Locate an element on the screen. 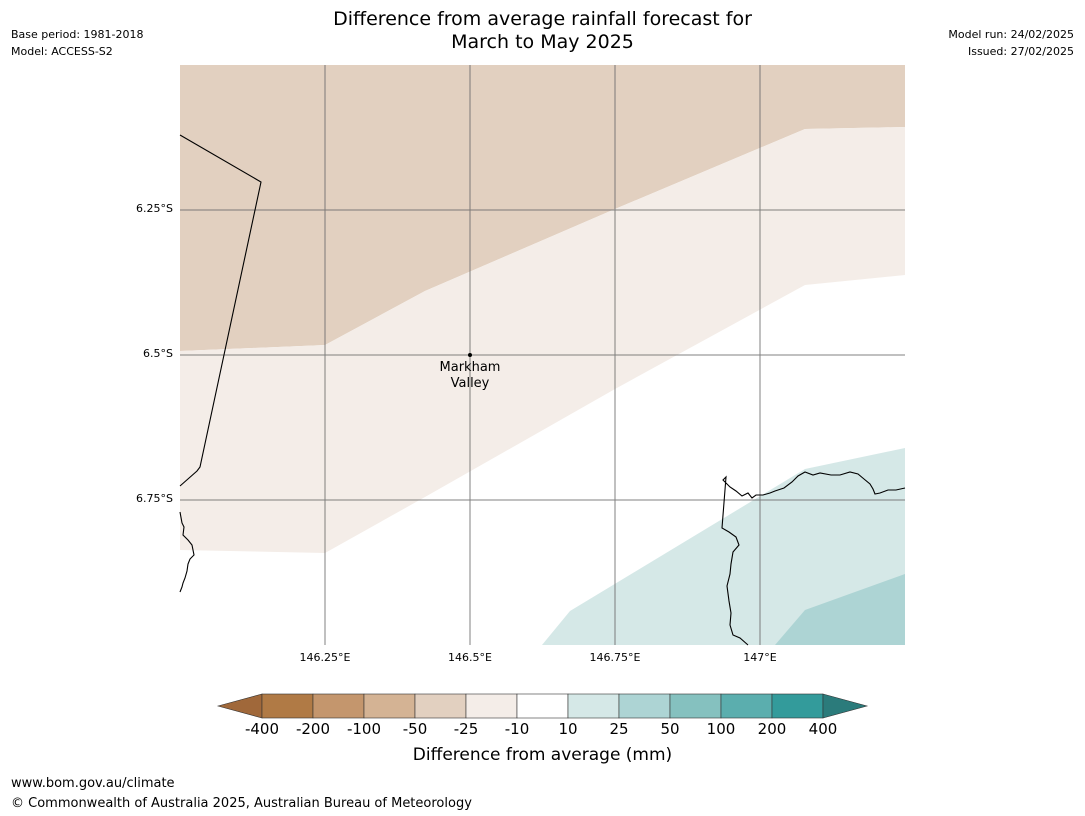 The image size is (1085, 816). lat-label-6-5: 6.5°S is located at coordinates (158, 353).